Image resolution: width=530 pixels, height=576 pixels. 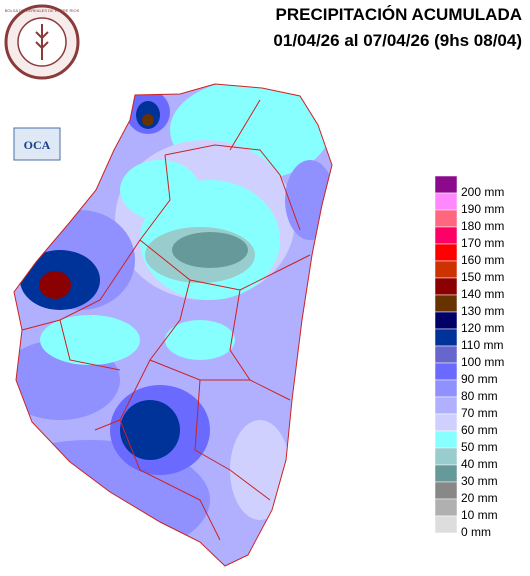 What do you see at coordinates (479, 481) in the screenshot?
I see `legend-label: 30 mm` at bounding box center [479, 481].